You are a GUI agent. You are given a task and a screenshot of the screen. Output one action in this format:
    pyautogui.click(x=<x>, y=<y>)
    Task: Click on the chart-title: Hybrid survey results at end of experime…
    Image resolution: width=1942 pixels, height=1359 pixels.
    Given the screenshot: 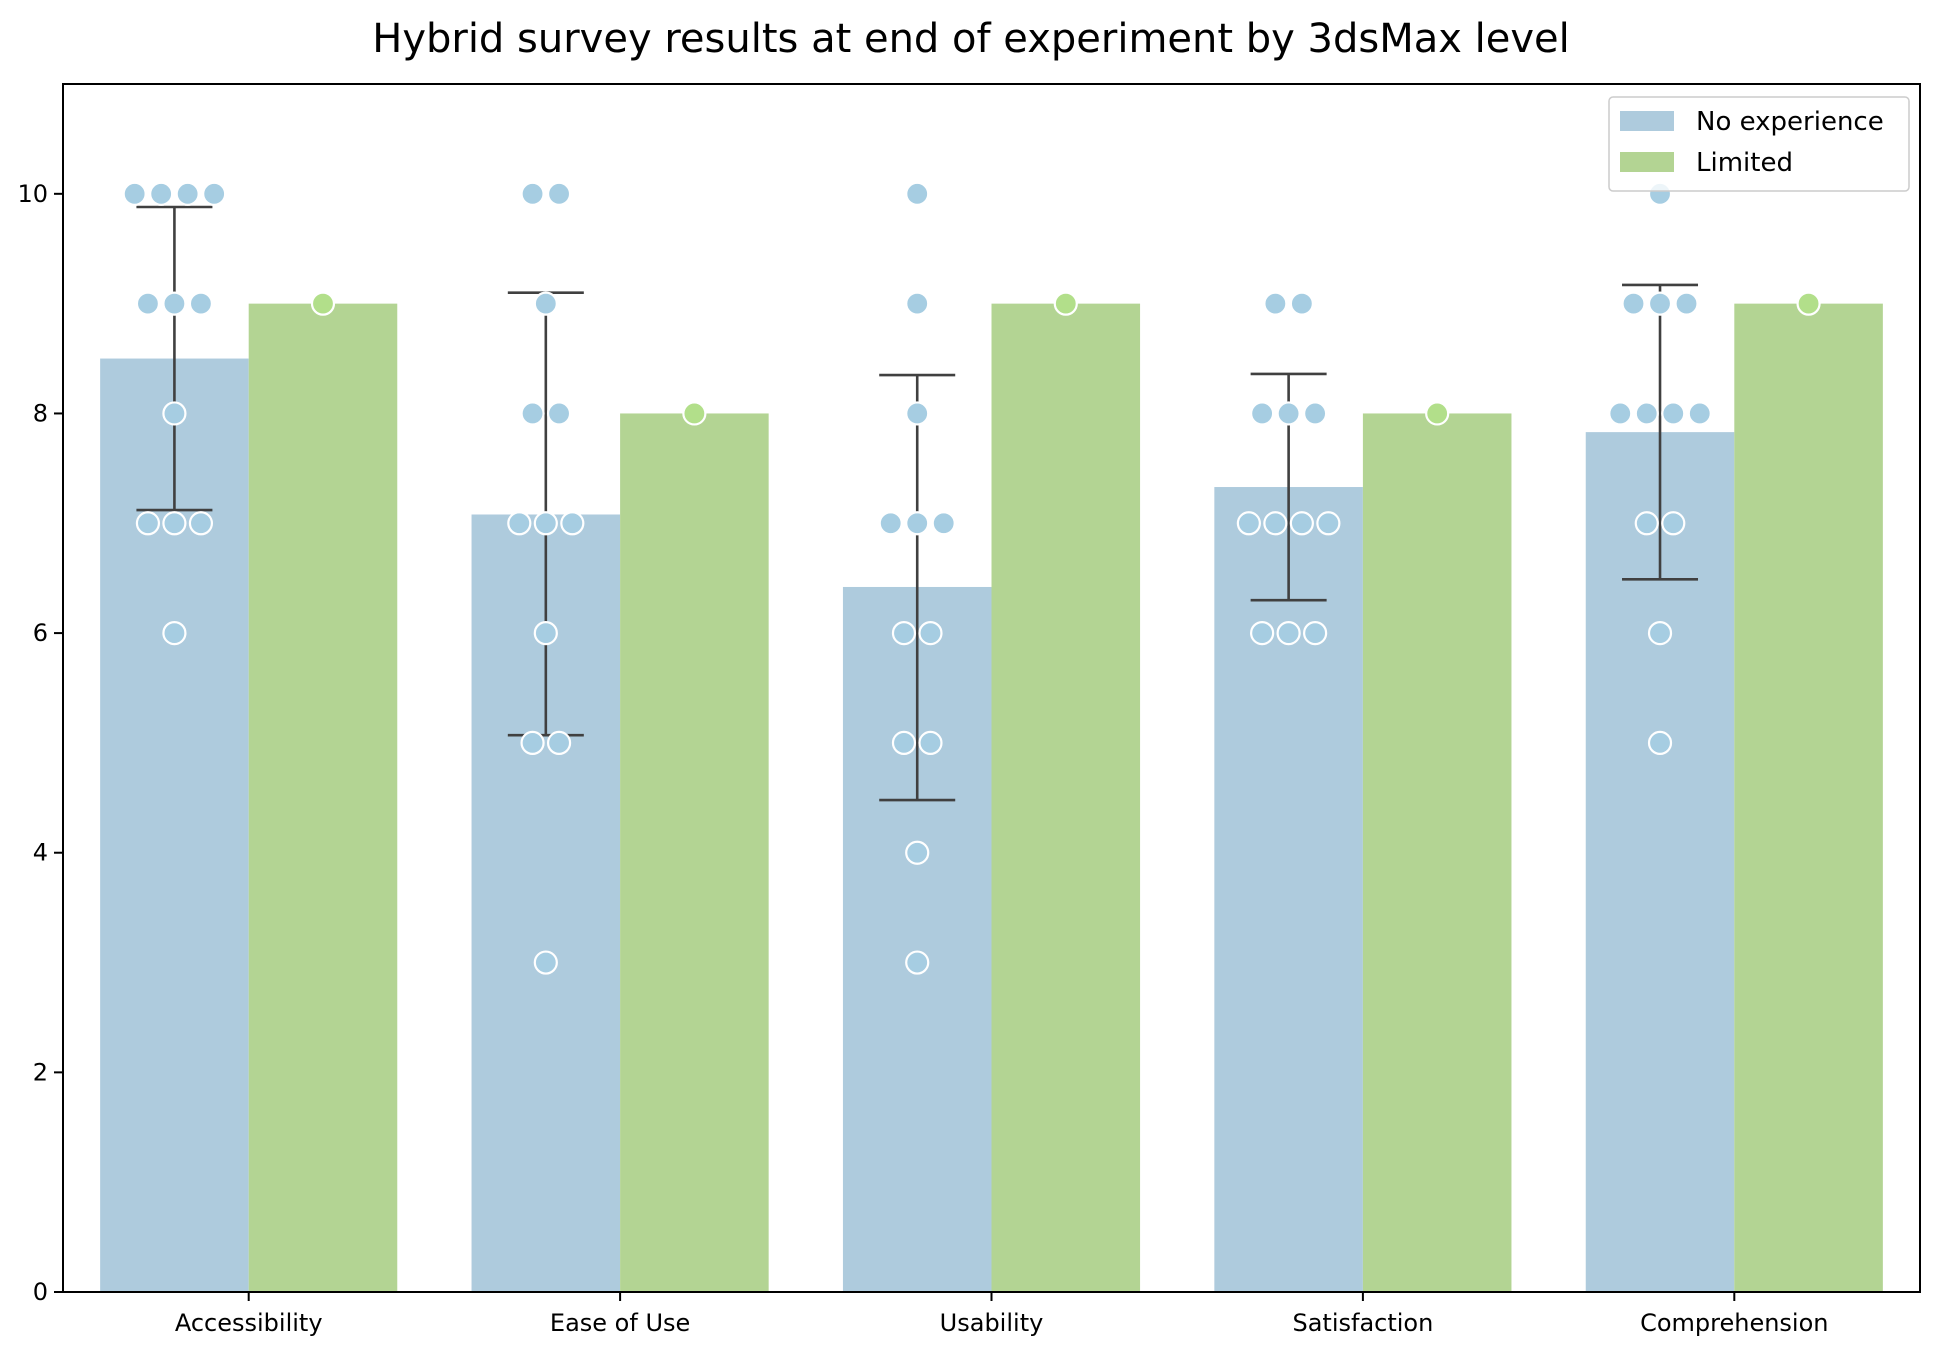 What is the action you would take?
    pyautogui.click(x=971, y=39)
    